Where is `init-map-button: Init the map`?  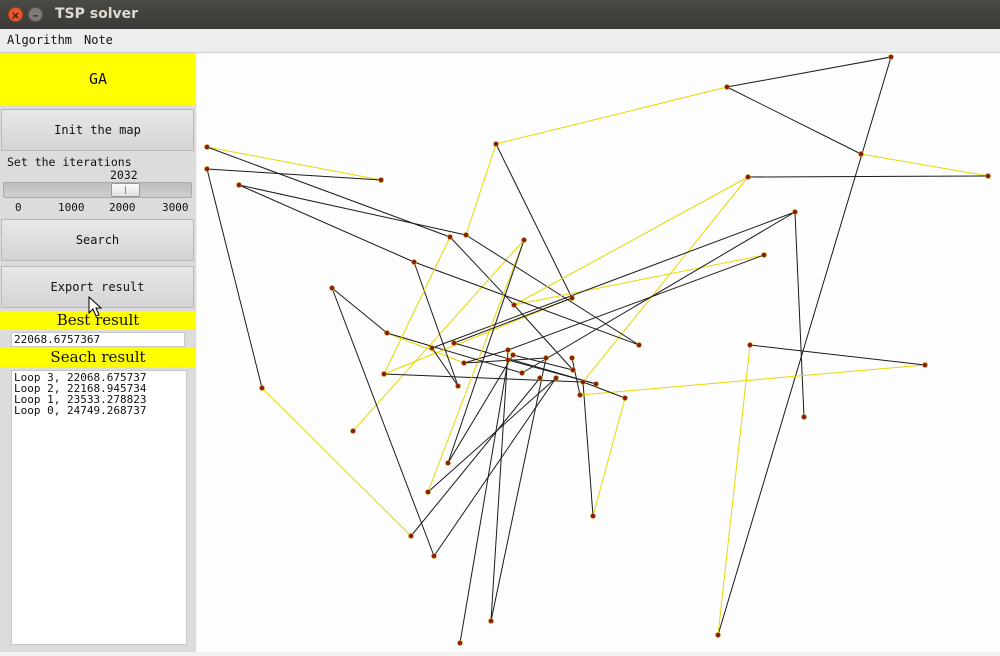 init-map-button: Init the map is located at coordinates (97, 130).